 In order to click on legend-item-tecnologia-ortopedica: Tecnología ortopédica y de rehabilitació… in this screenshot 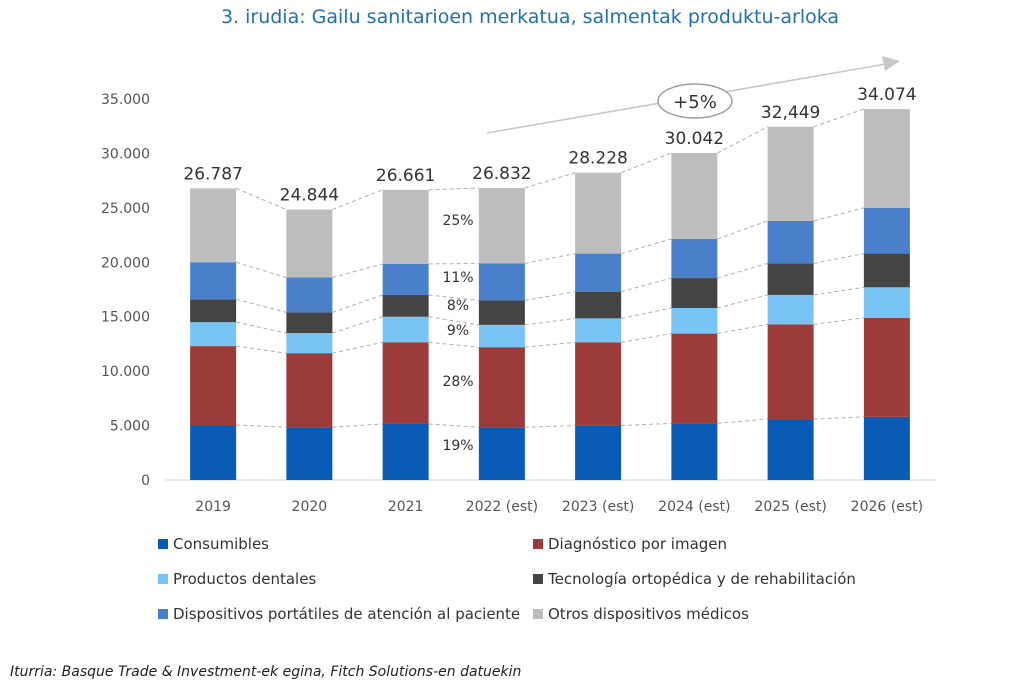, I will do `click(694, 579)`.